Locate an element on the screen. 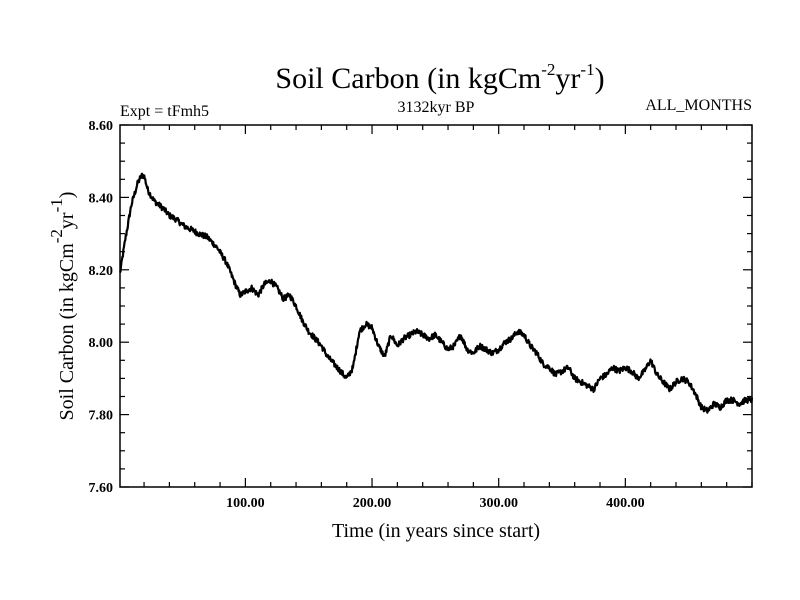  y-tick-label: 8.20 is located at coordinates (101, 271).